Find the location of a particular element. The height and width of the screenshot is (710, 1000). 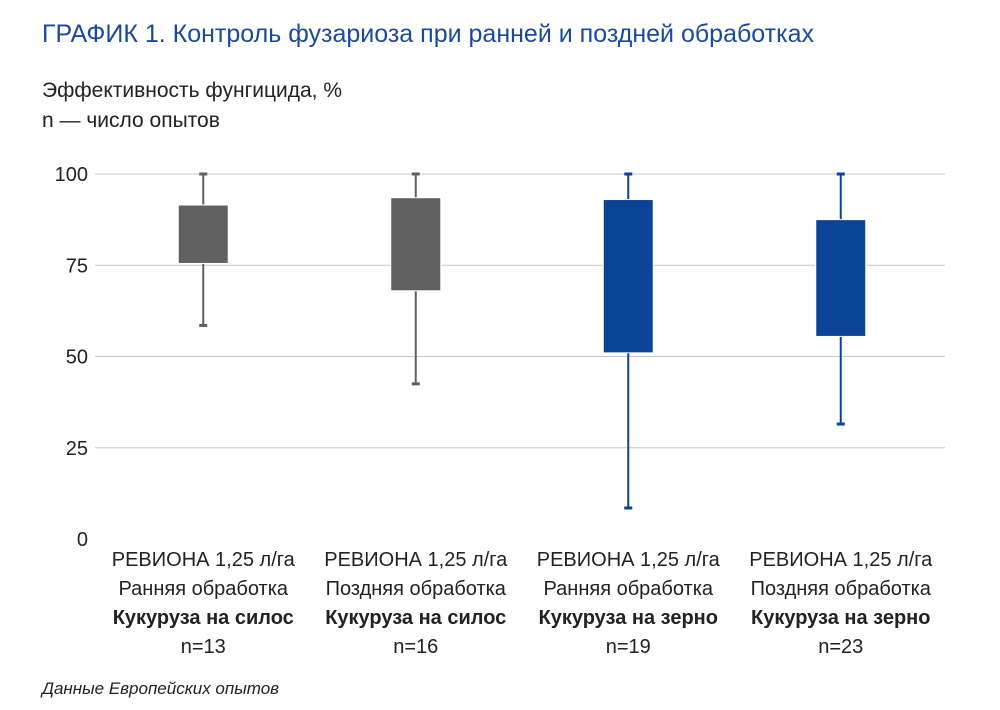

y-tick-label: 0 is located at coordinates (82, 540).